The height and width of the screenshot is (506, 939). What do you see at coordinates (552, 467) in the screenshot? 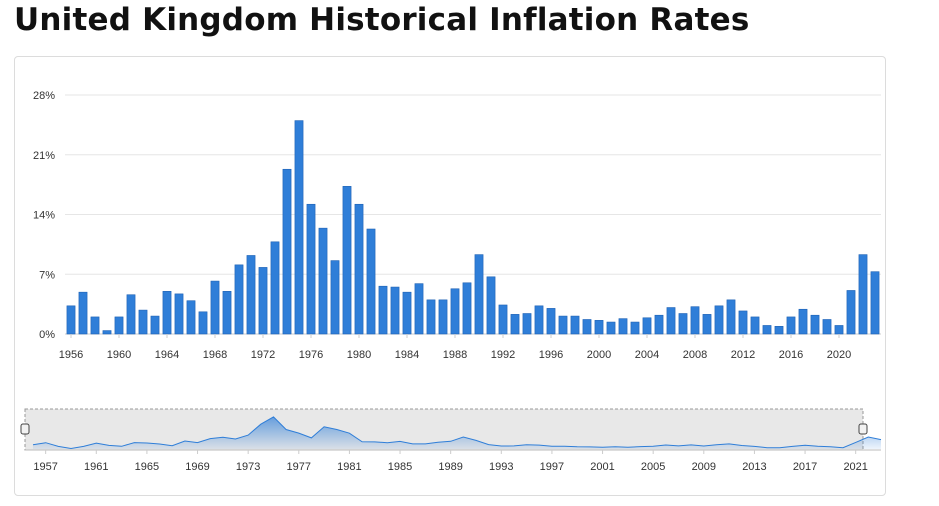
I see `navigator-tick-label: 1997` at bounding box center [552, 467].